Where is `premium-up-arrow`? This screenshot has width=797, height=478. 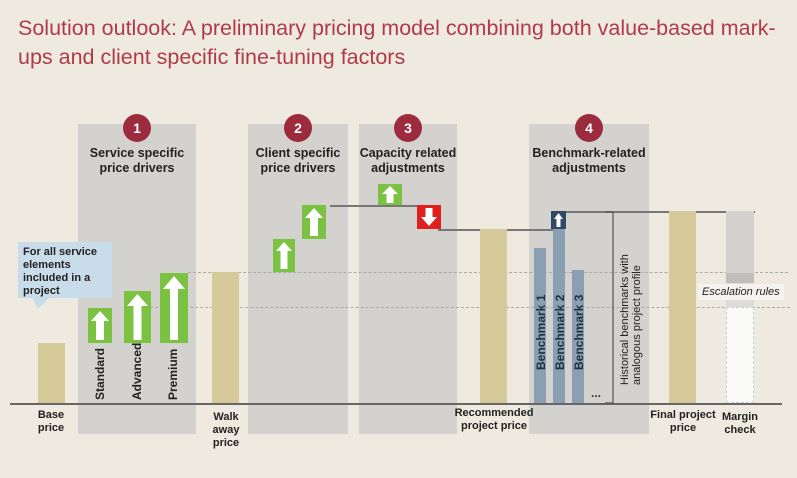 premium-up-arrow is located at coordinates (174, 308).